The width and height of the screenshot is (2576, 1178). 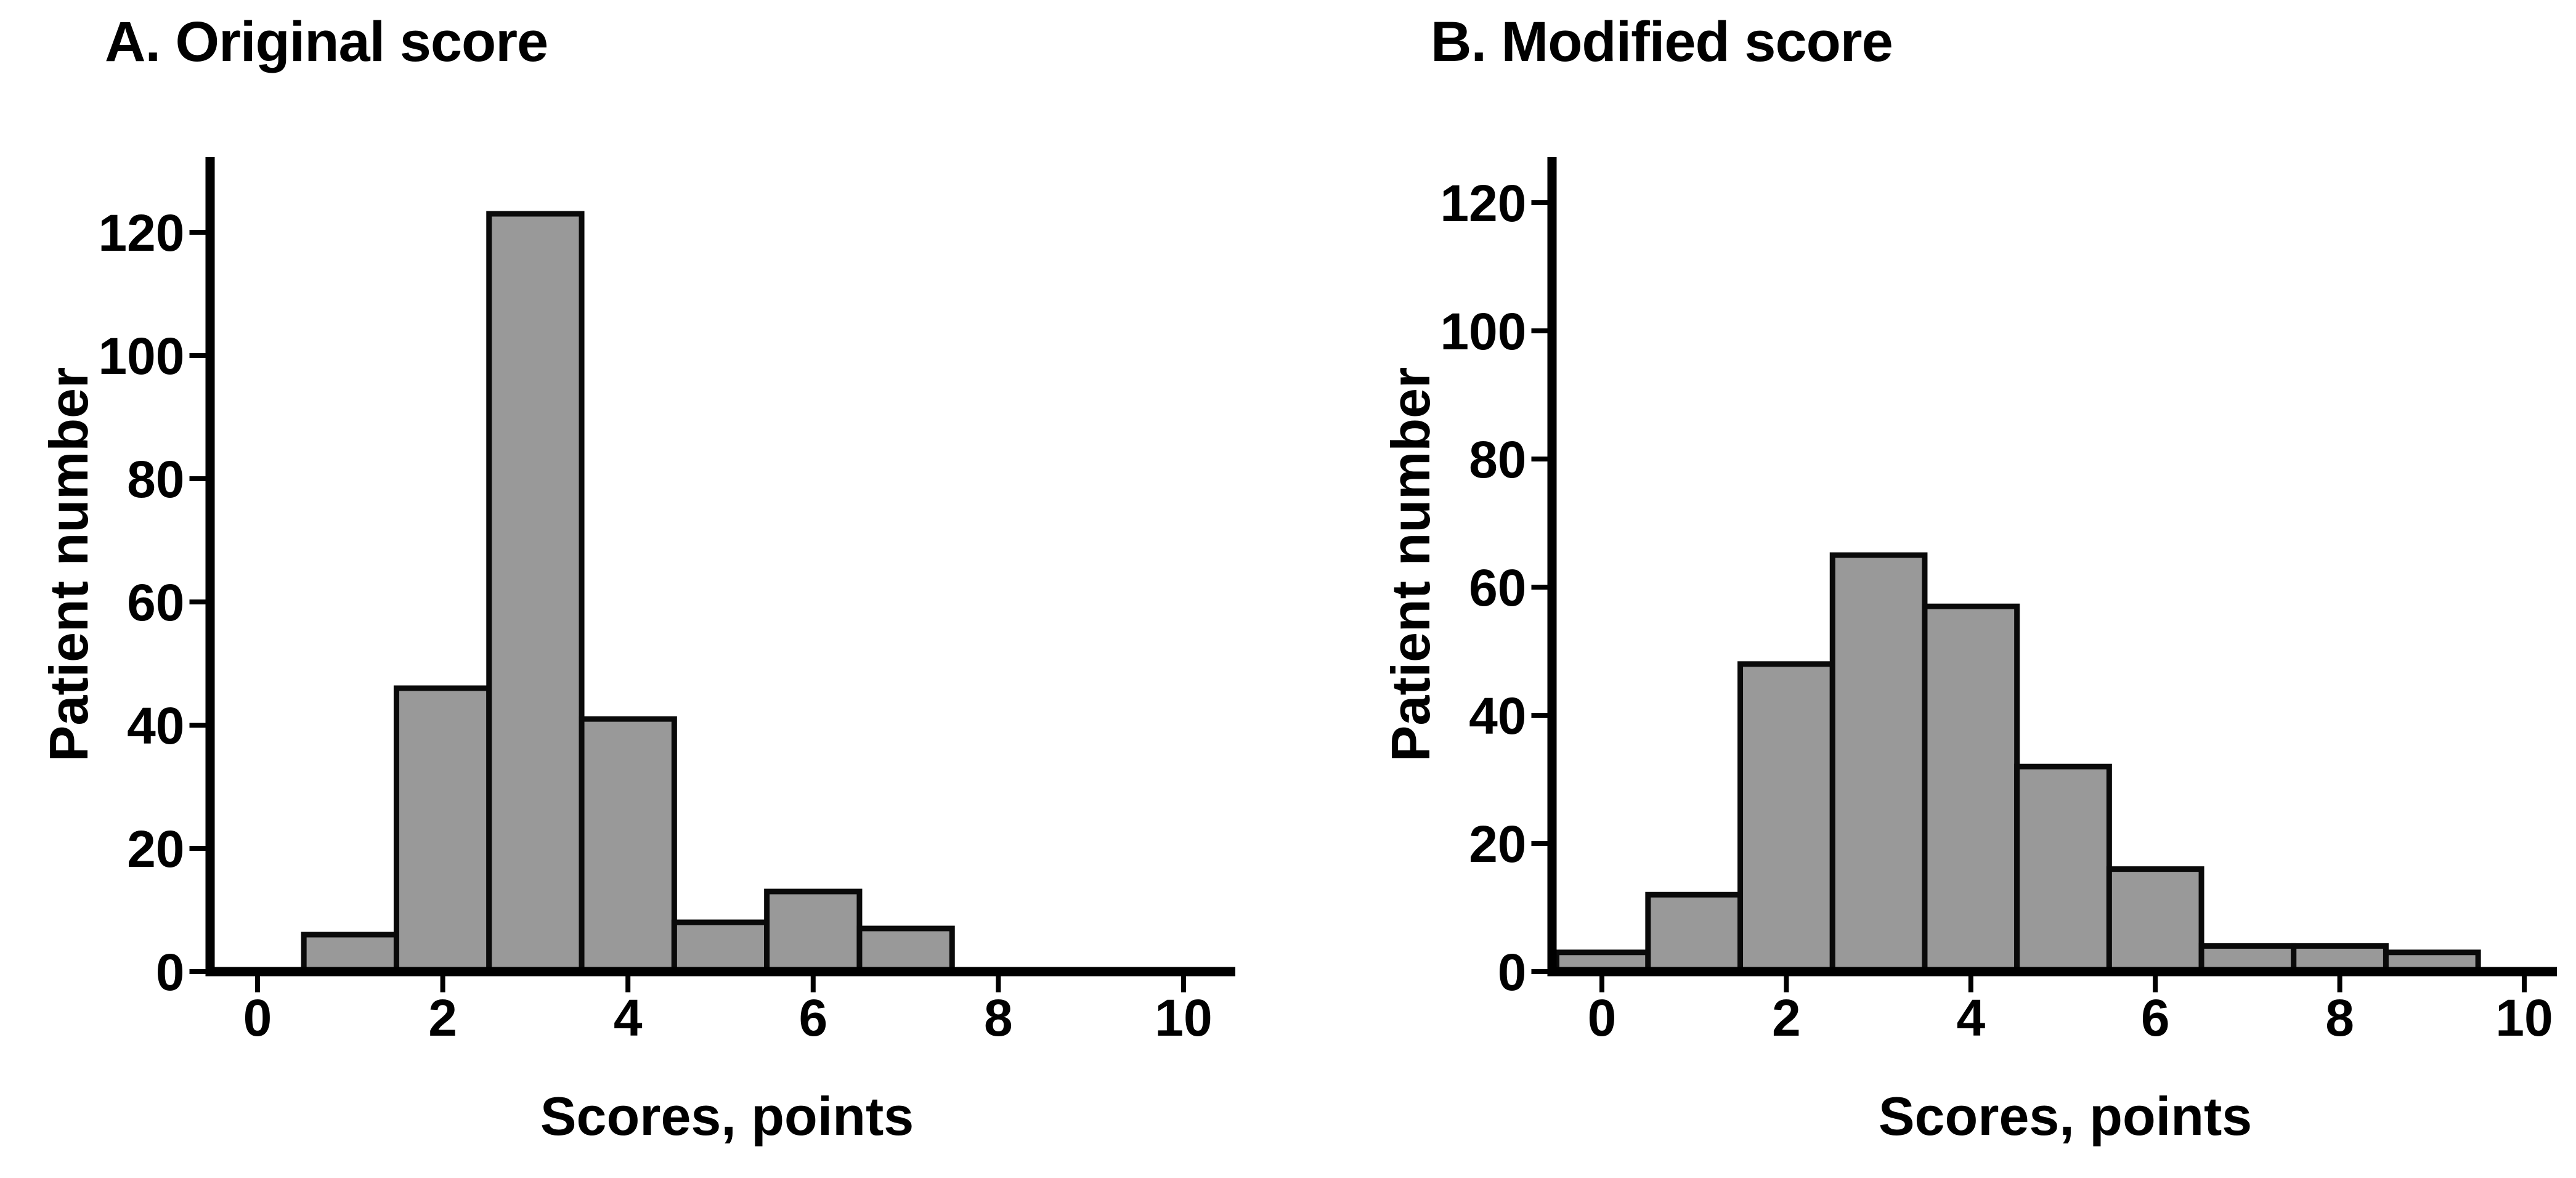 I want to click on panel-b-y-tick-label-80: 80, so click(x=1497, y=460).